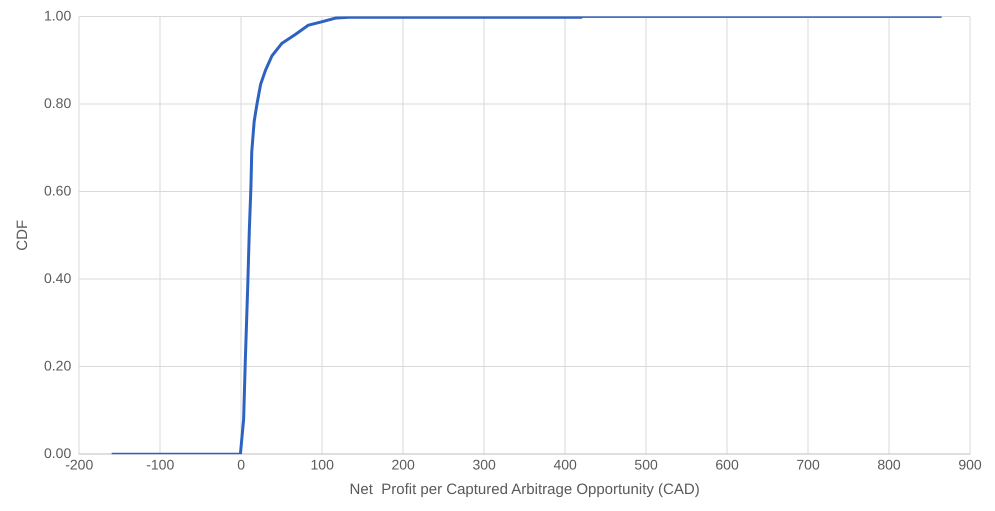  What do you see at coordinates (241, 464) in the screenshot?
I see `x-tick-label: 0` at bounding box center [241, 464].